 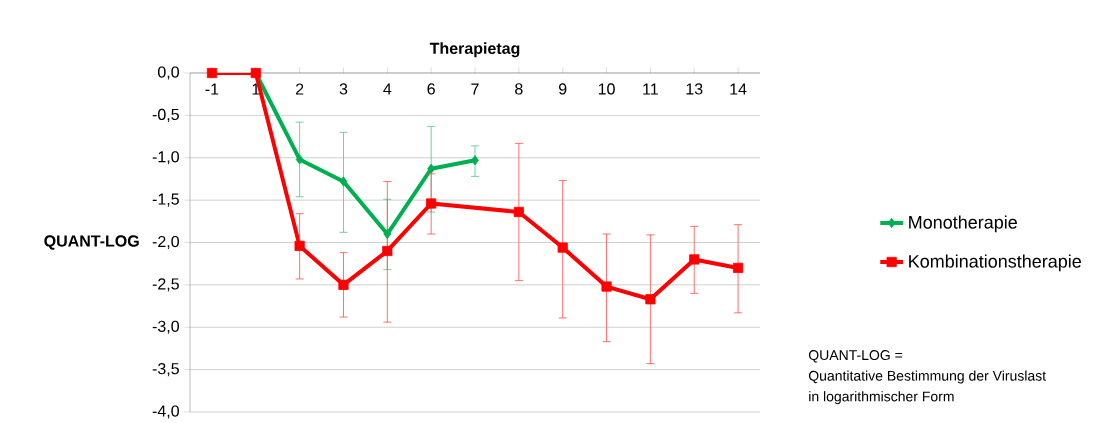 What do you see at coordinates (606, 89) in the screenshot?
I see `x-tick-label: 10` at bounding box center [606, 89].